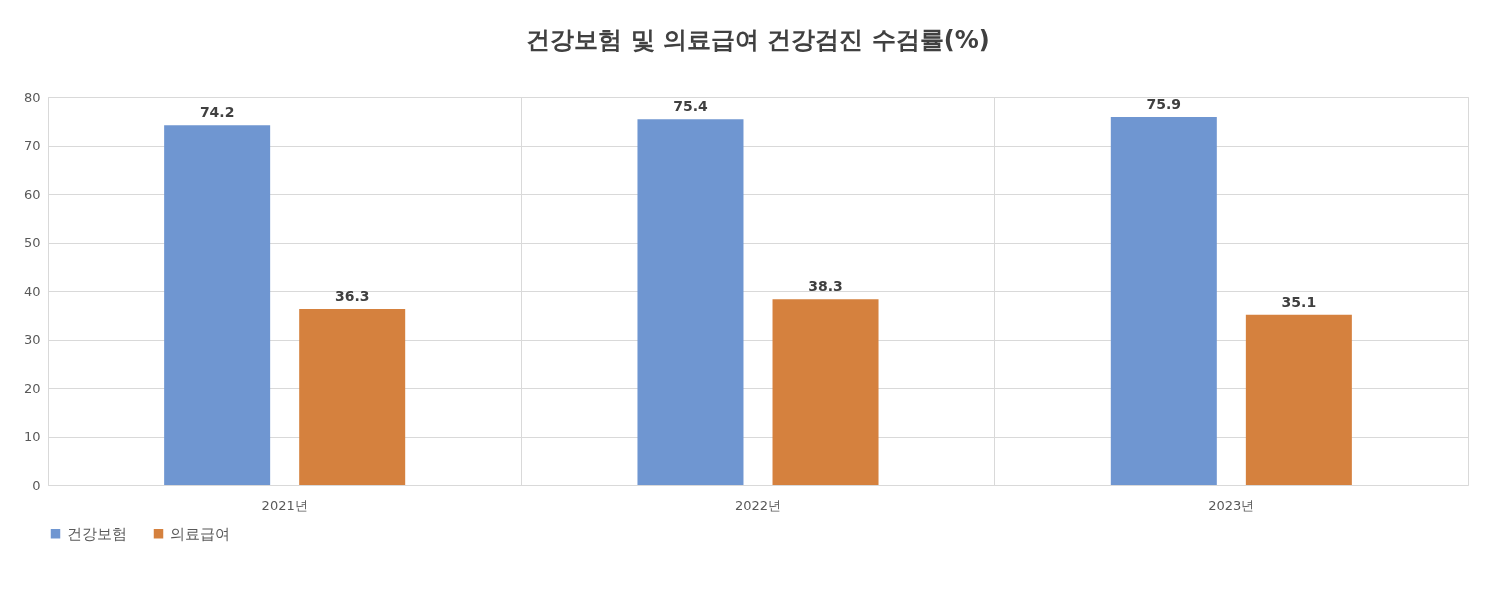 Image resolution: width=1489 pixels, height=596 pixels. What do you see at coordinates (758, 40) in the screenshot?
I see `chart-title: 건강보험 및 의료급여 건강검진 수검률(%)` at bounding box center [758, 40].